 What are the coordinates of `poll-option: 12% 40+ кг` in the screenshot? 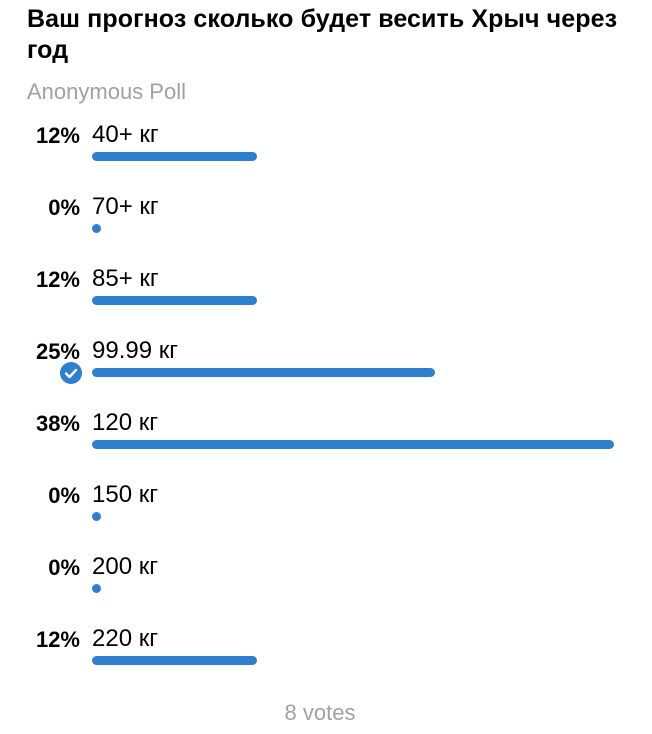 It's located at (326, 158).